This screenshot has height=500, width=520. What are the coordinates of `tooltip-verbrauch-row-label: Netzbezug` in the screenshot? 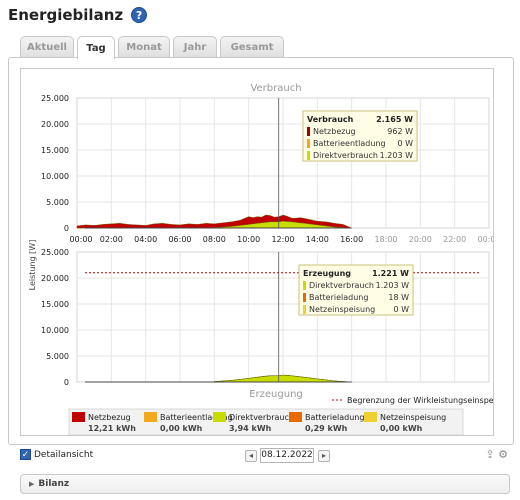 It's located at (334, 131).